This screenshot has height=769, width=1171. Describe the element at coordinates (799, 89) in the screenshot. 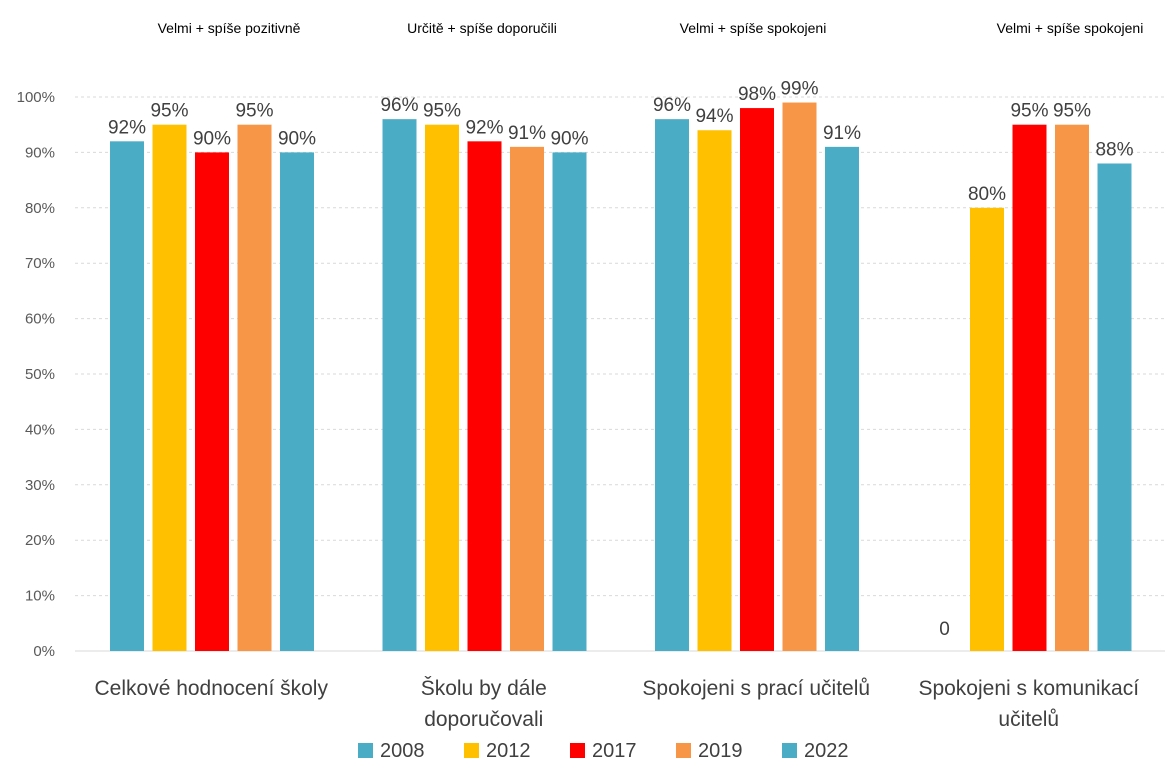

I see `data-label: 99%` at that location.